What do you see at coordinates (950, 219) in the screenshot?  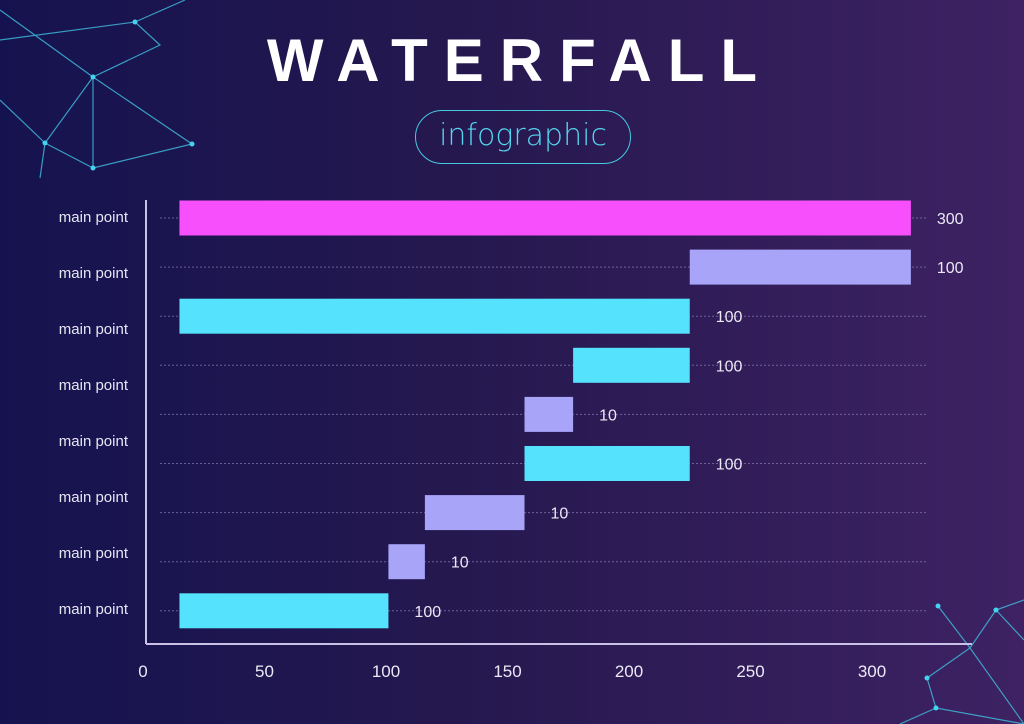 I see `bar-value-label: 300` at bounding box center [950, 219].